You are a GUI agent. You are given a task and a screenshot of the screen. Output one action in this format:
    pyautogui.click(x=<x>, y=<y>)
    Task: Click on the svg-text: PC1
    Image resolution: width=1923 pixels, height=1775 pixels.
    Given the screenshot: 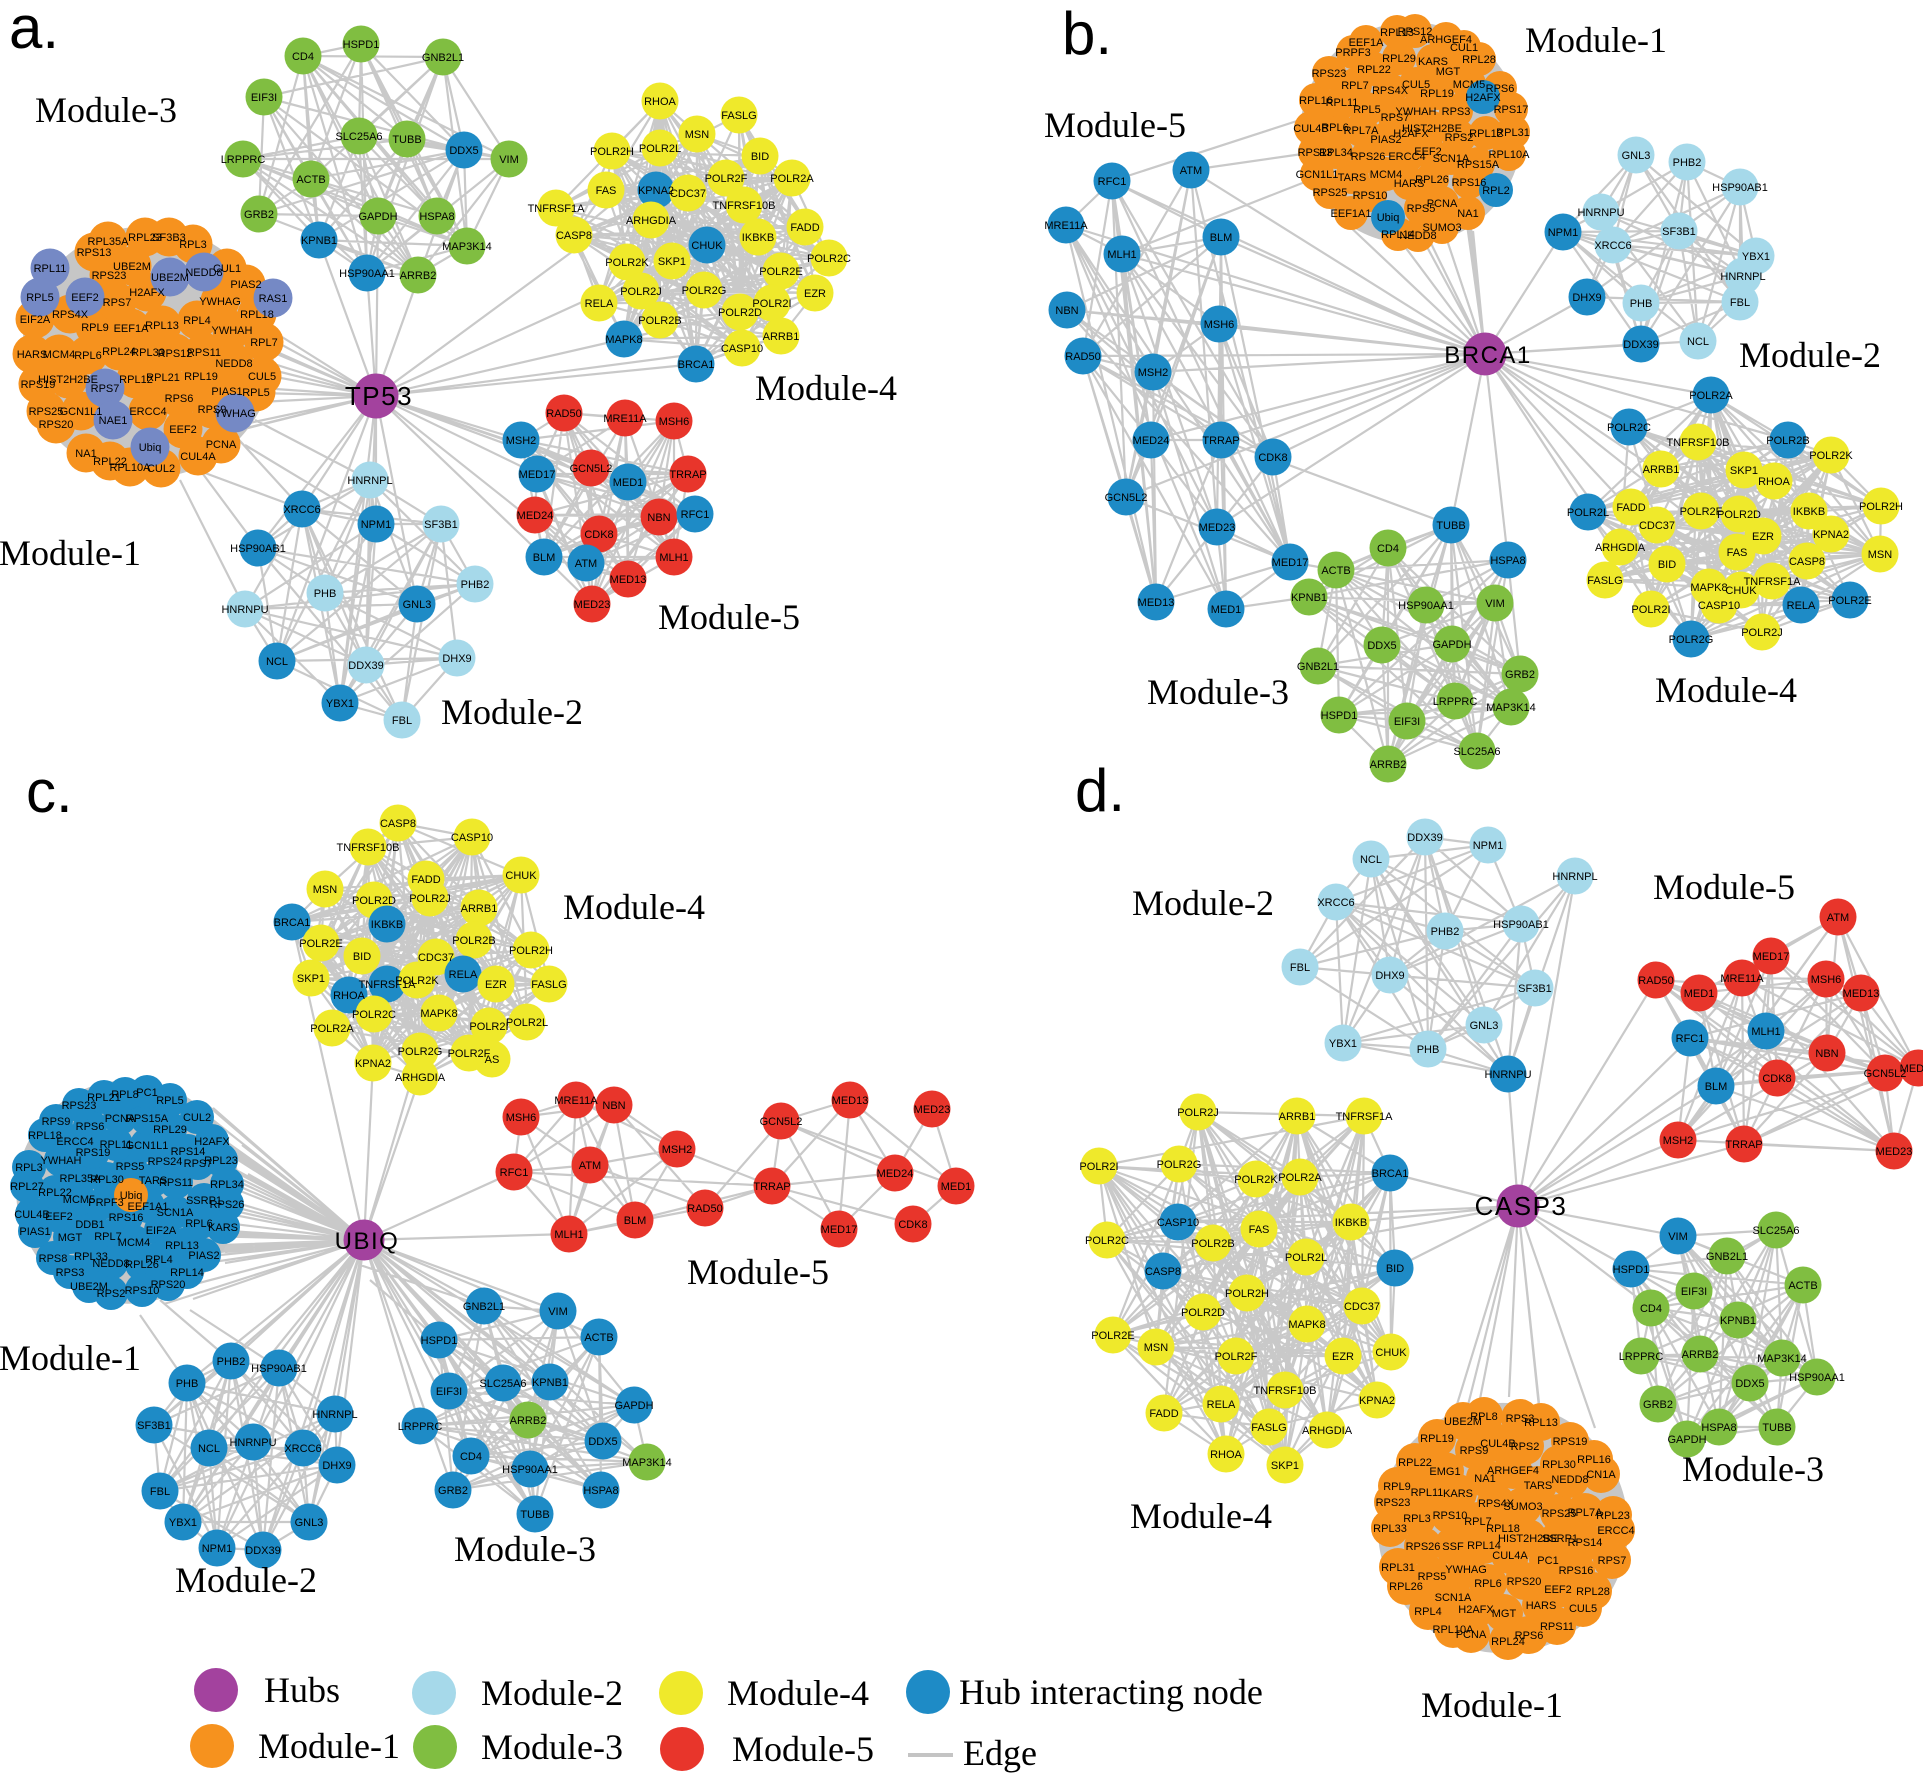 What is the action you would take?
    pyautogui.click(x=146, y=1093)
    